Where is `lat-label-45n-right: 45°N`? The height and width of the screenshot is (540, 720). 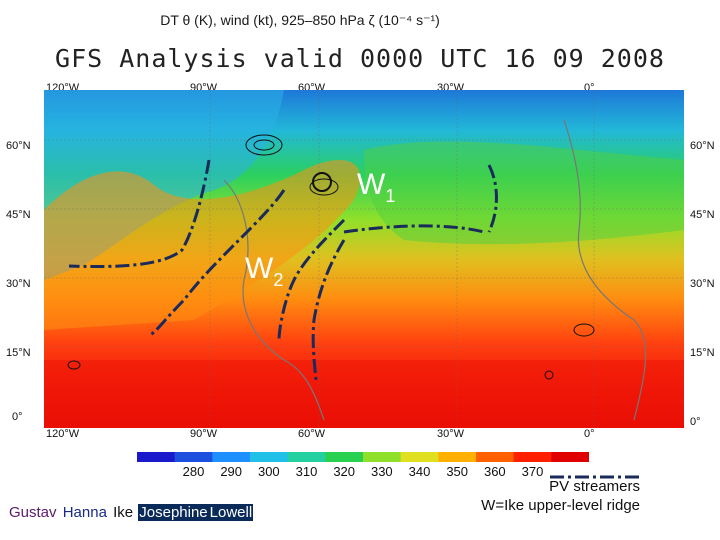
lat-label-45n-right: 45°N is located at coordinates (702, 215).